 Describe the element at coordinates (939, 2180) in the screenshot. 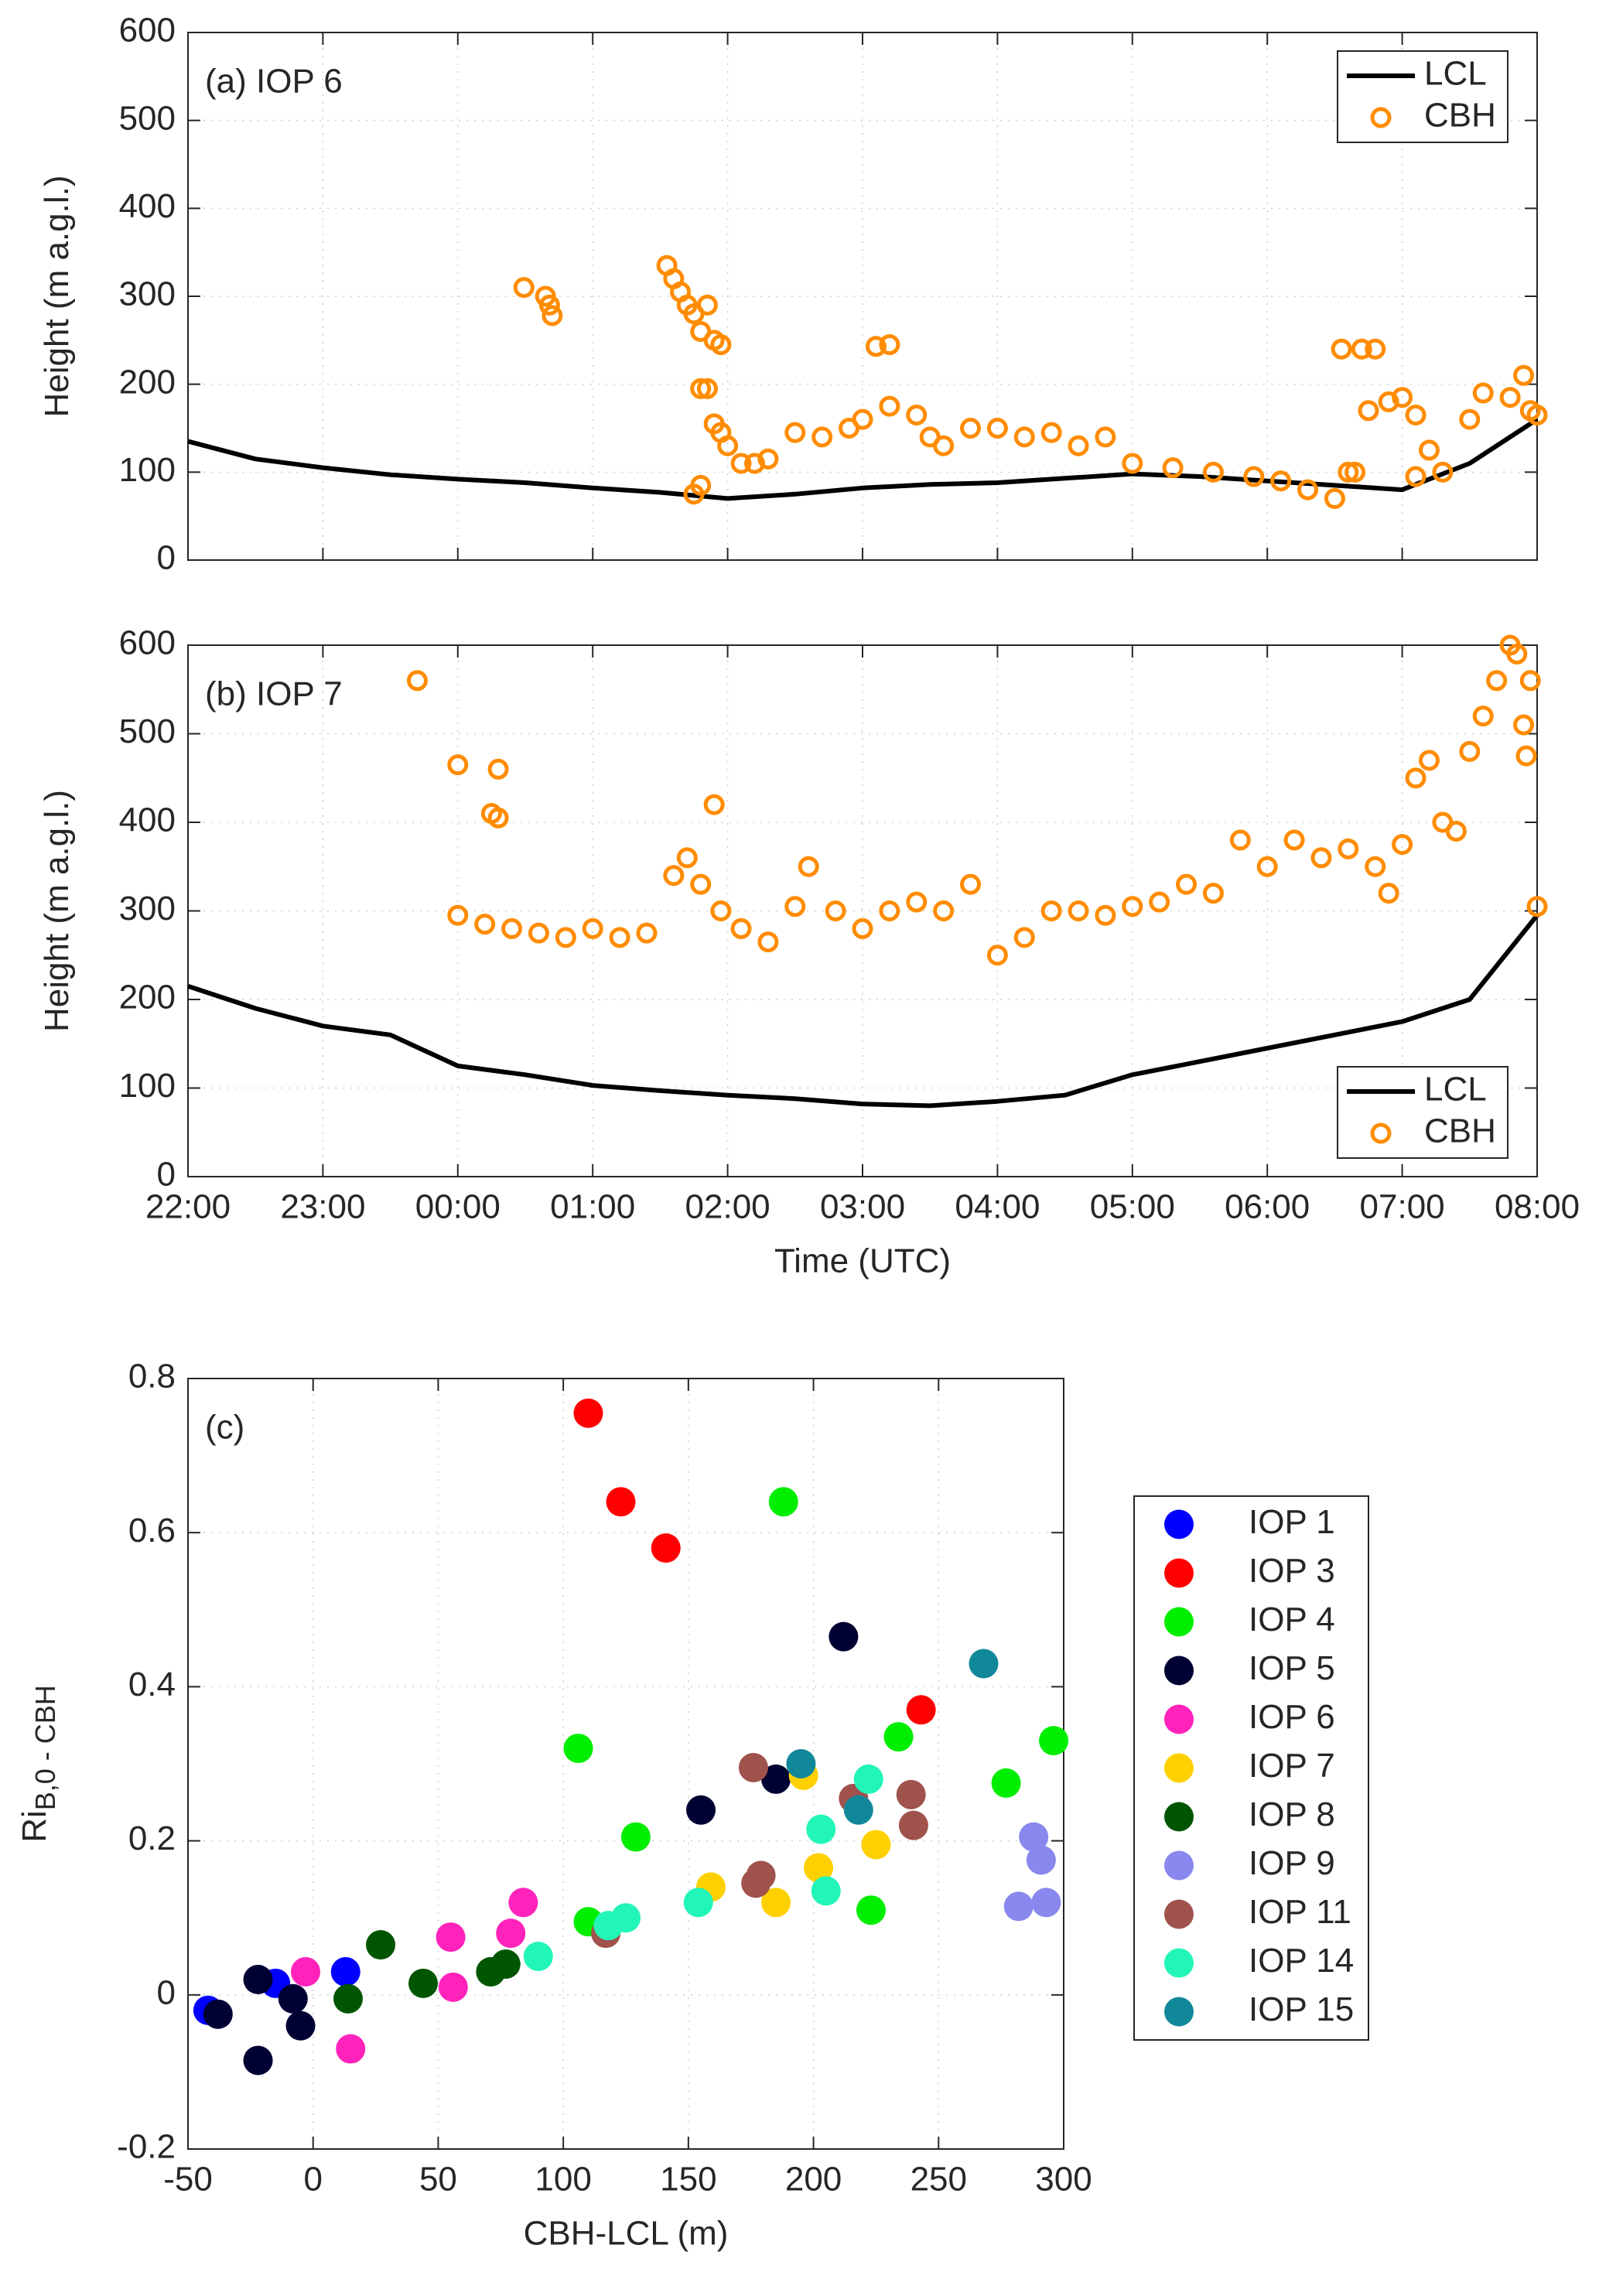

I see `x-tick-label: 250` at that location.